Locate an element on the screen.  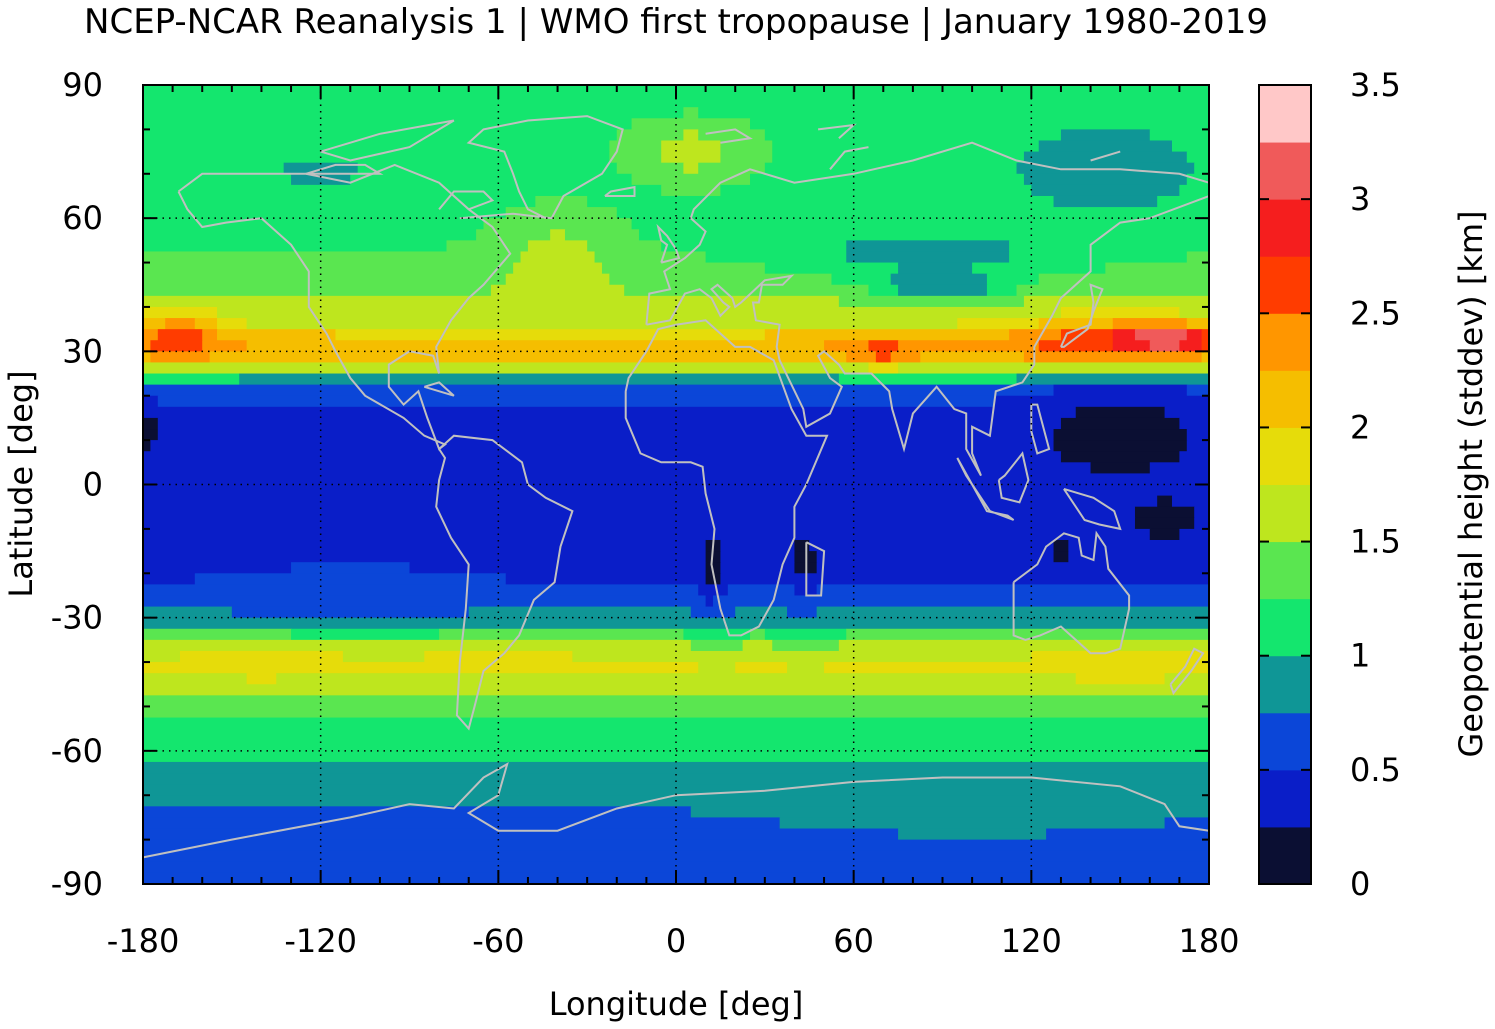
colorbar-label: Geopotential height (stddev) [km] is located at coordinates (1471, 483).